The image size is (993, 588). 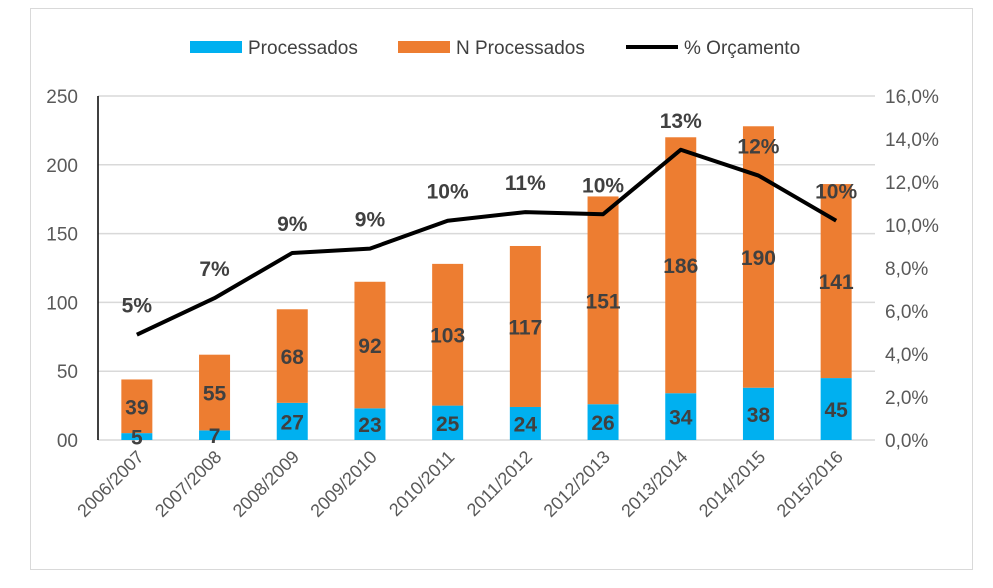 What do you see at coordinates (62, 166) in the screenshot?
I see `y-left-tick-label: 200` at bounding box center [62, 166].